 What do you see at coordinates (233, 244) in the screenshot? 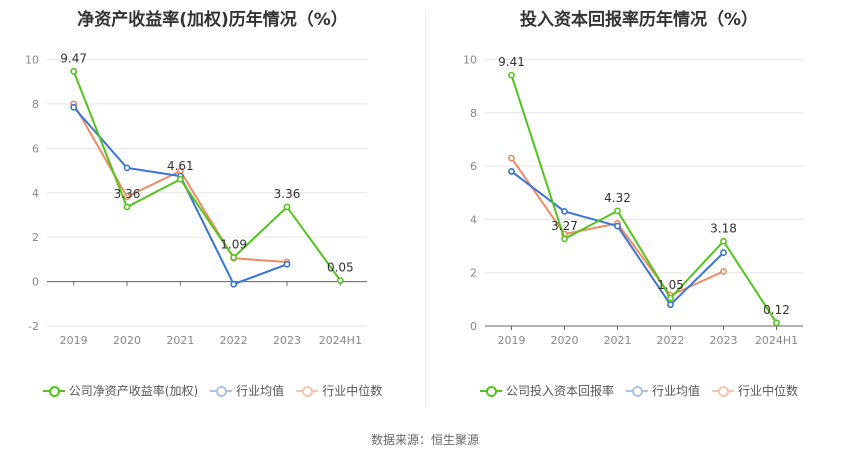
I see `data-label: 1.09` at bounding box center [233, 244].